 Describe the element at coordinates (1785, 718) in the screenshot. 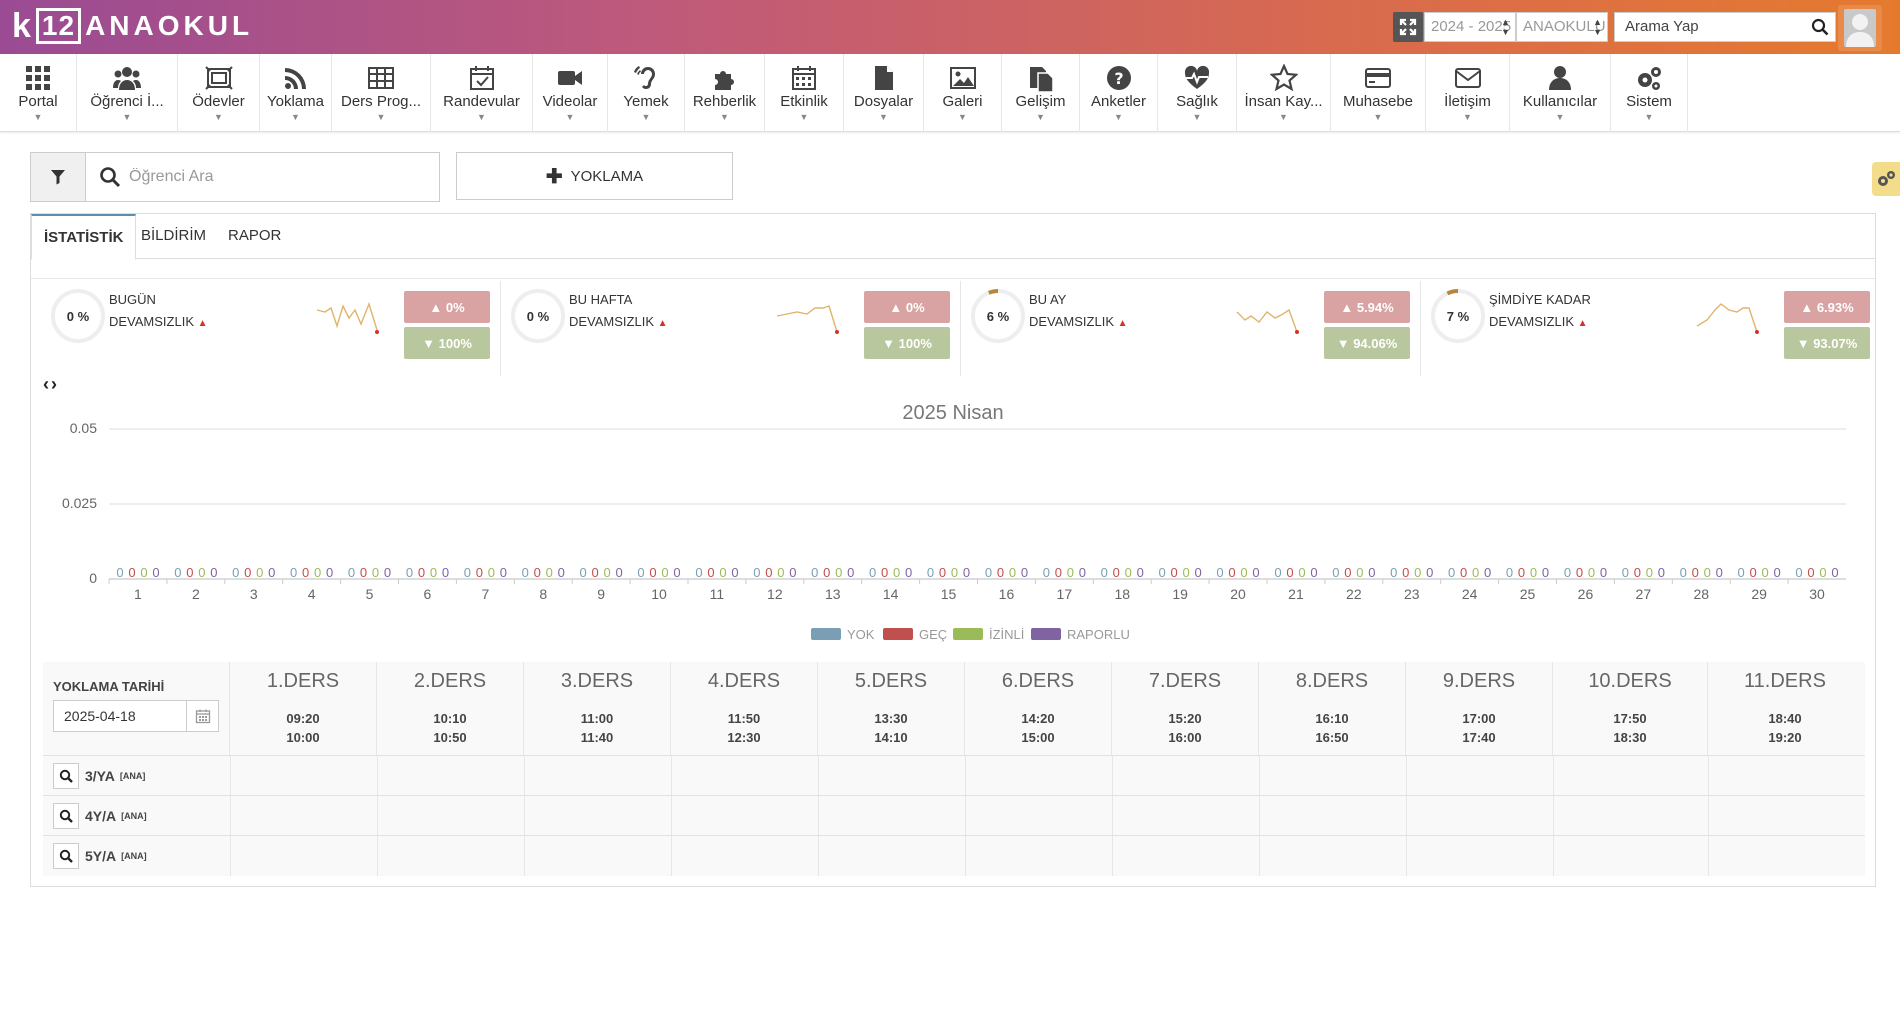

I see `lesson-start: 18:40` at that location.